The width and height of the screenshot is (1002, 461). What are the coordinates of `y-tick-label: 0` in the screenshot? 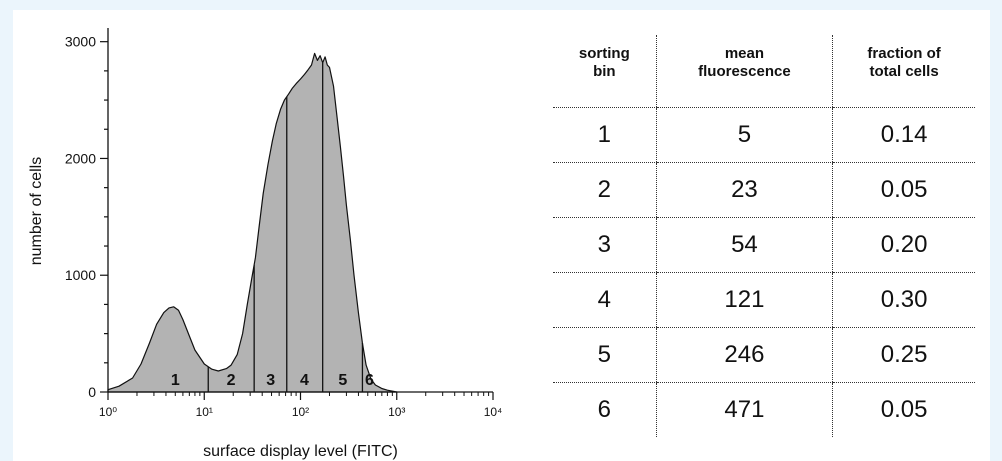 It's located at (92, 392).